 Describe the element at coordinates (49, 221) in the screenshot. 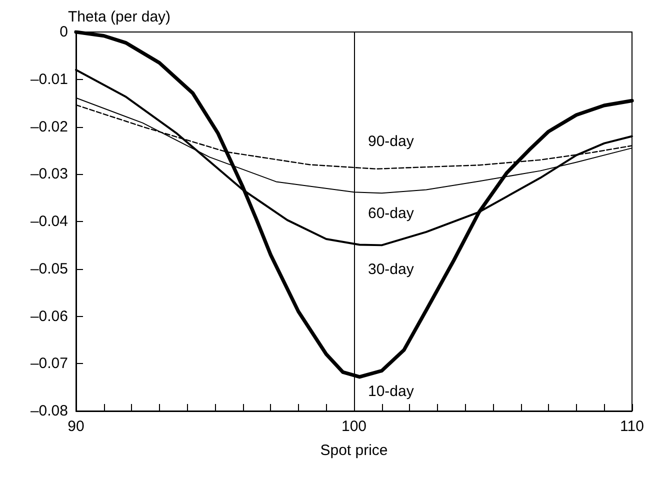

I see `y-tick-label: –0.04` at that location.